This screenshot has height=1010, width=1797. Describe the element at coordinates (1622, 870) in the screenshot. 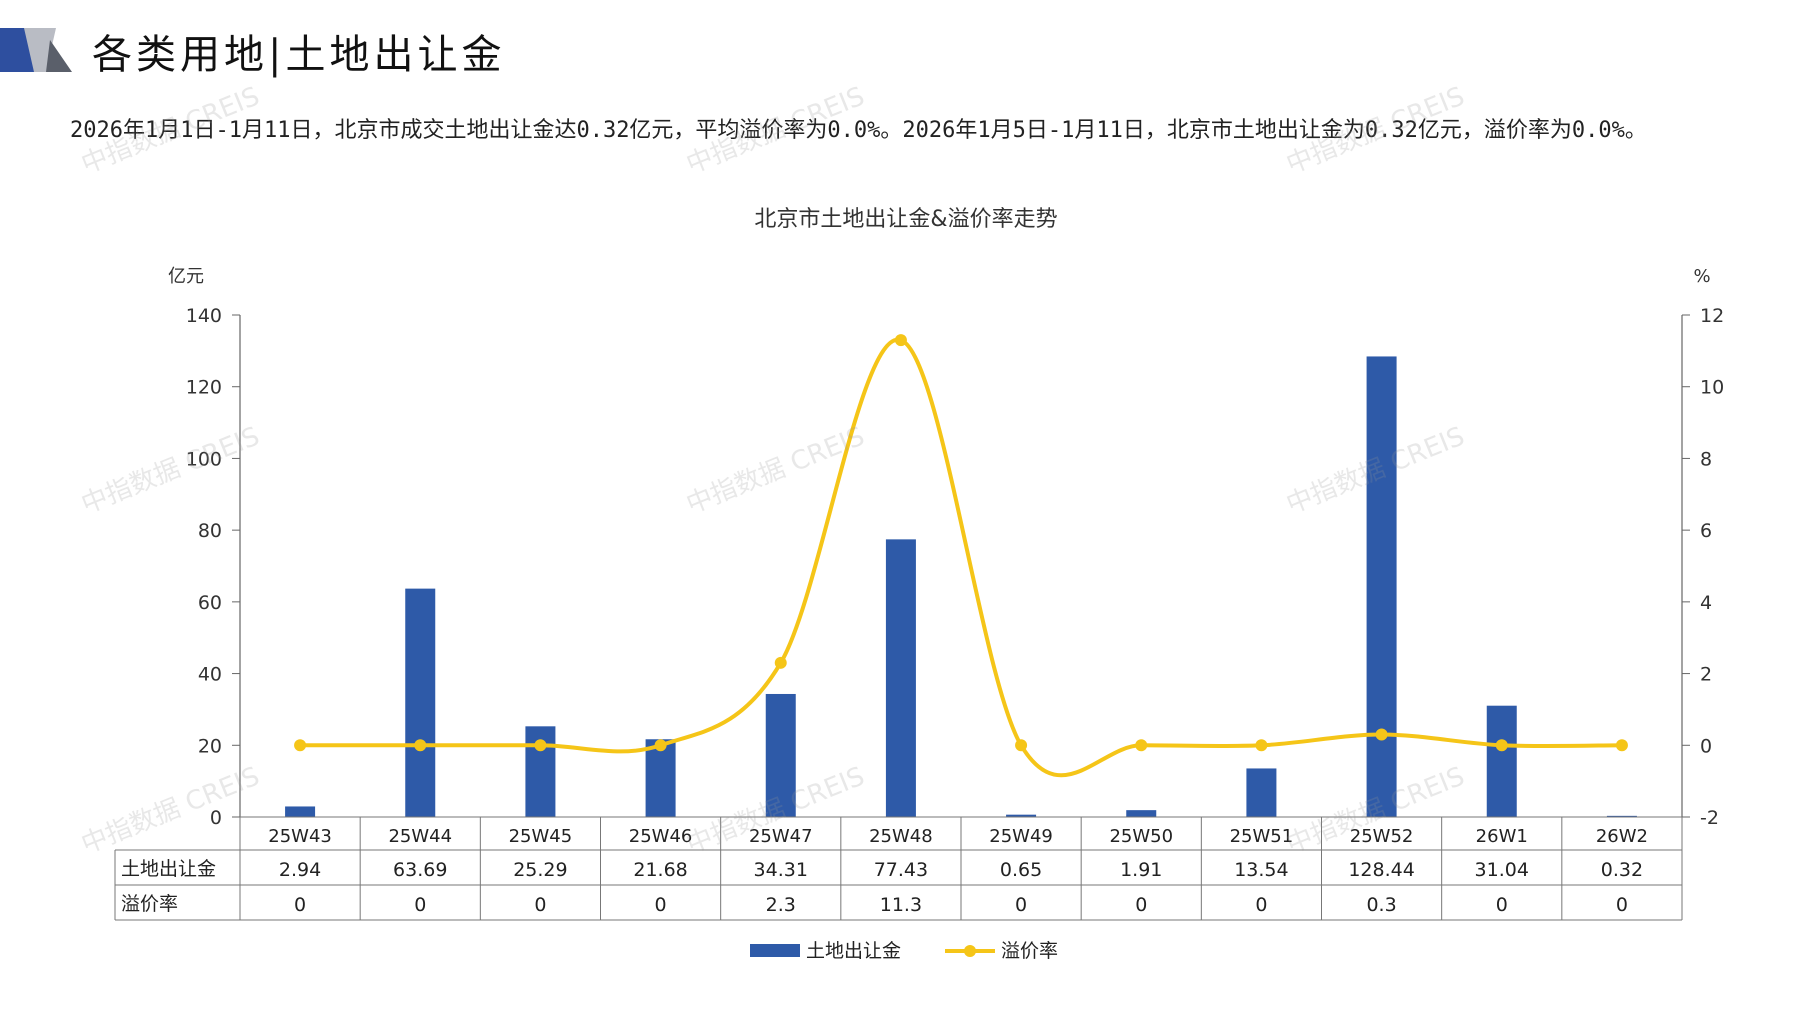

I see `revenue-value-label: 0.32` at that location.